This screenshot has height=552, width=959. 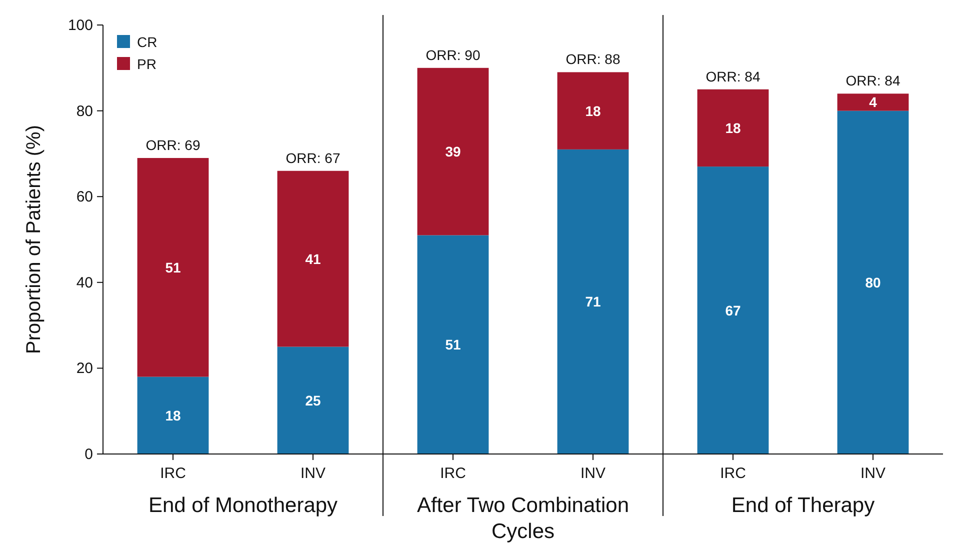 I want to click on total-label: ORR: 67, so click(x=313, y=158).